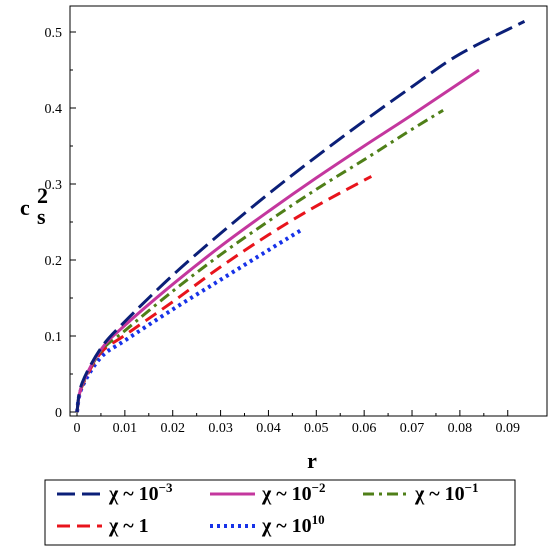  Describe the element at coordinates (297, 423) in the screenshot. I see `x-axis-ticks: 0 0.01 0.02 0.03 0.04 0.05 0.06 0.07 0.08 0.09` at that location.